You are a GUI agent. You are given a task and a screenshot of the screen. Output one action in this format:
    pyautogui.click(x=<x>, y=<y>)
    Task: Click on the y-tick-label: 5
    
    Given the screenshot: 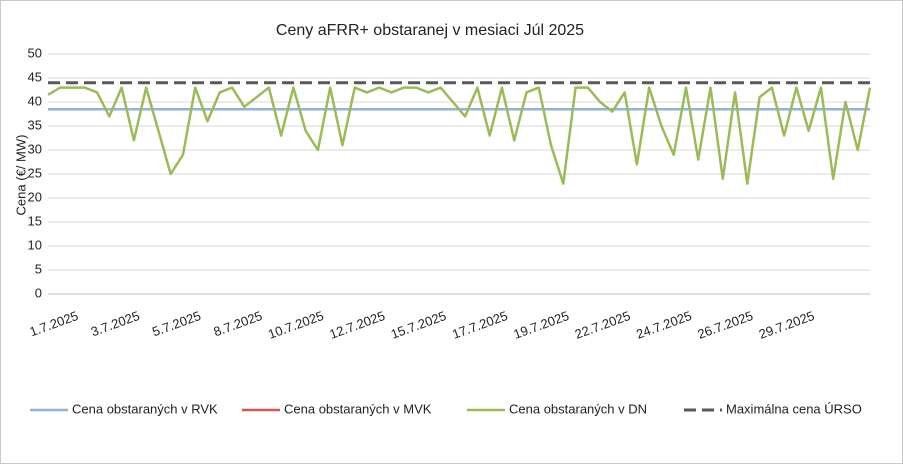 What is the action you would take?
    pyautogui.click(x=38, y=268)
    